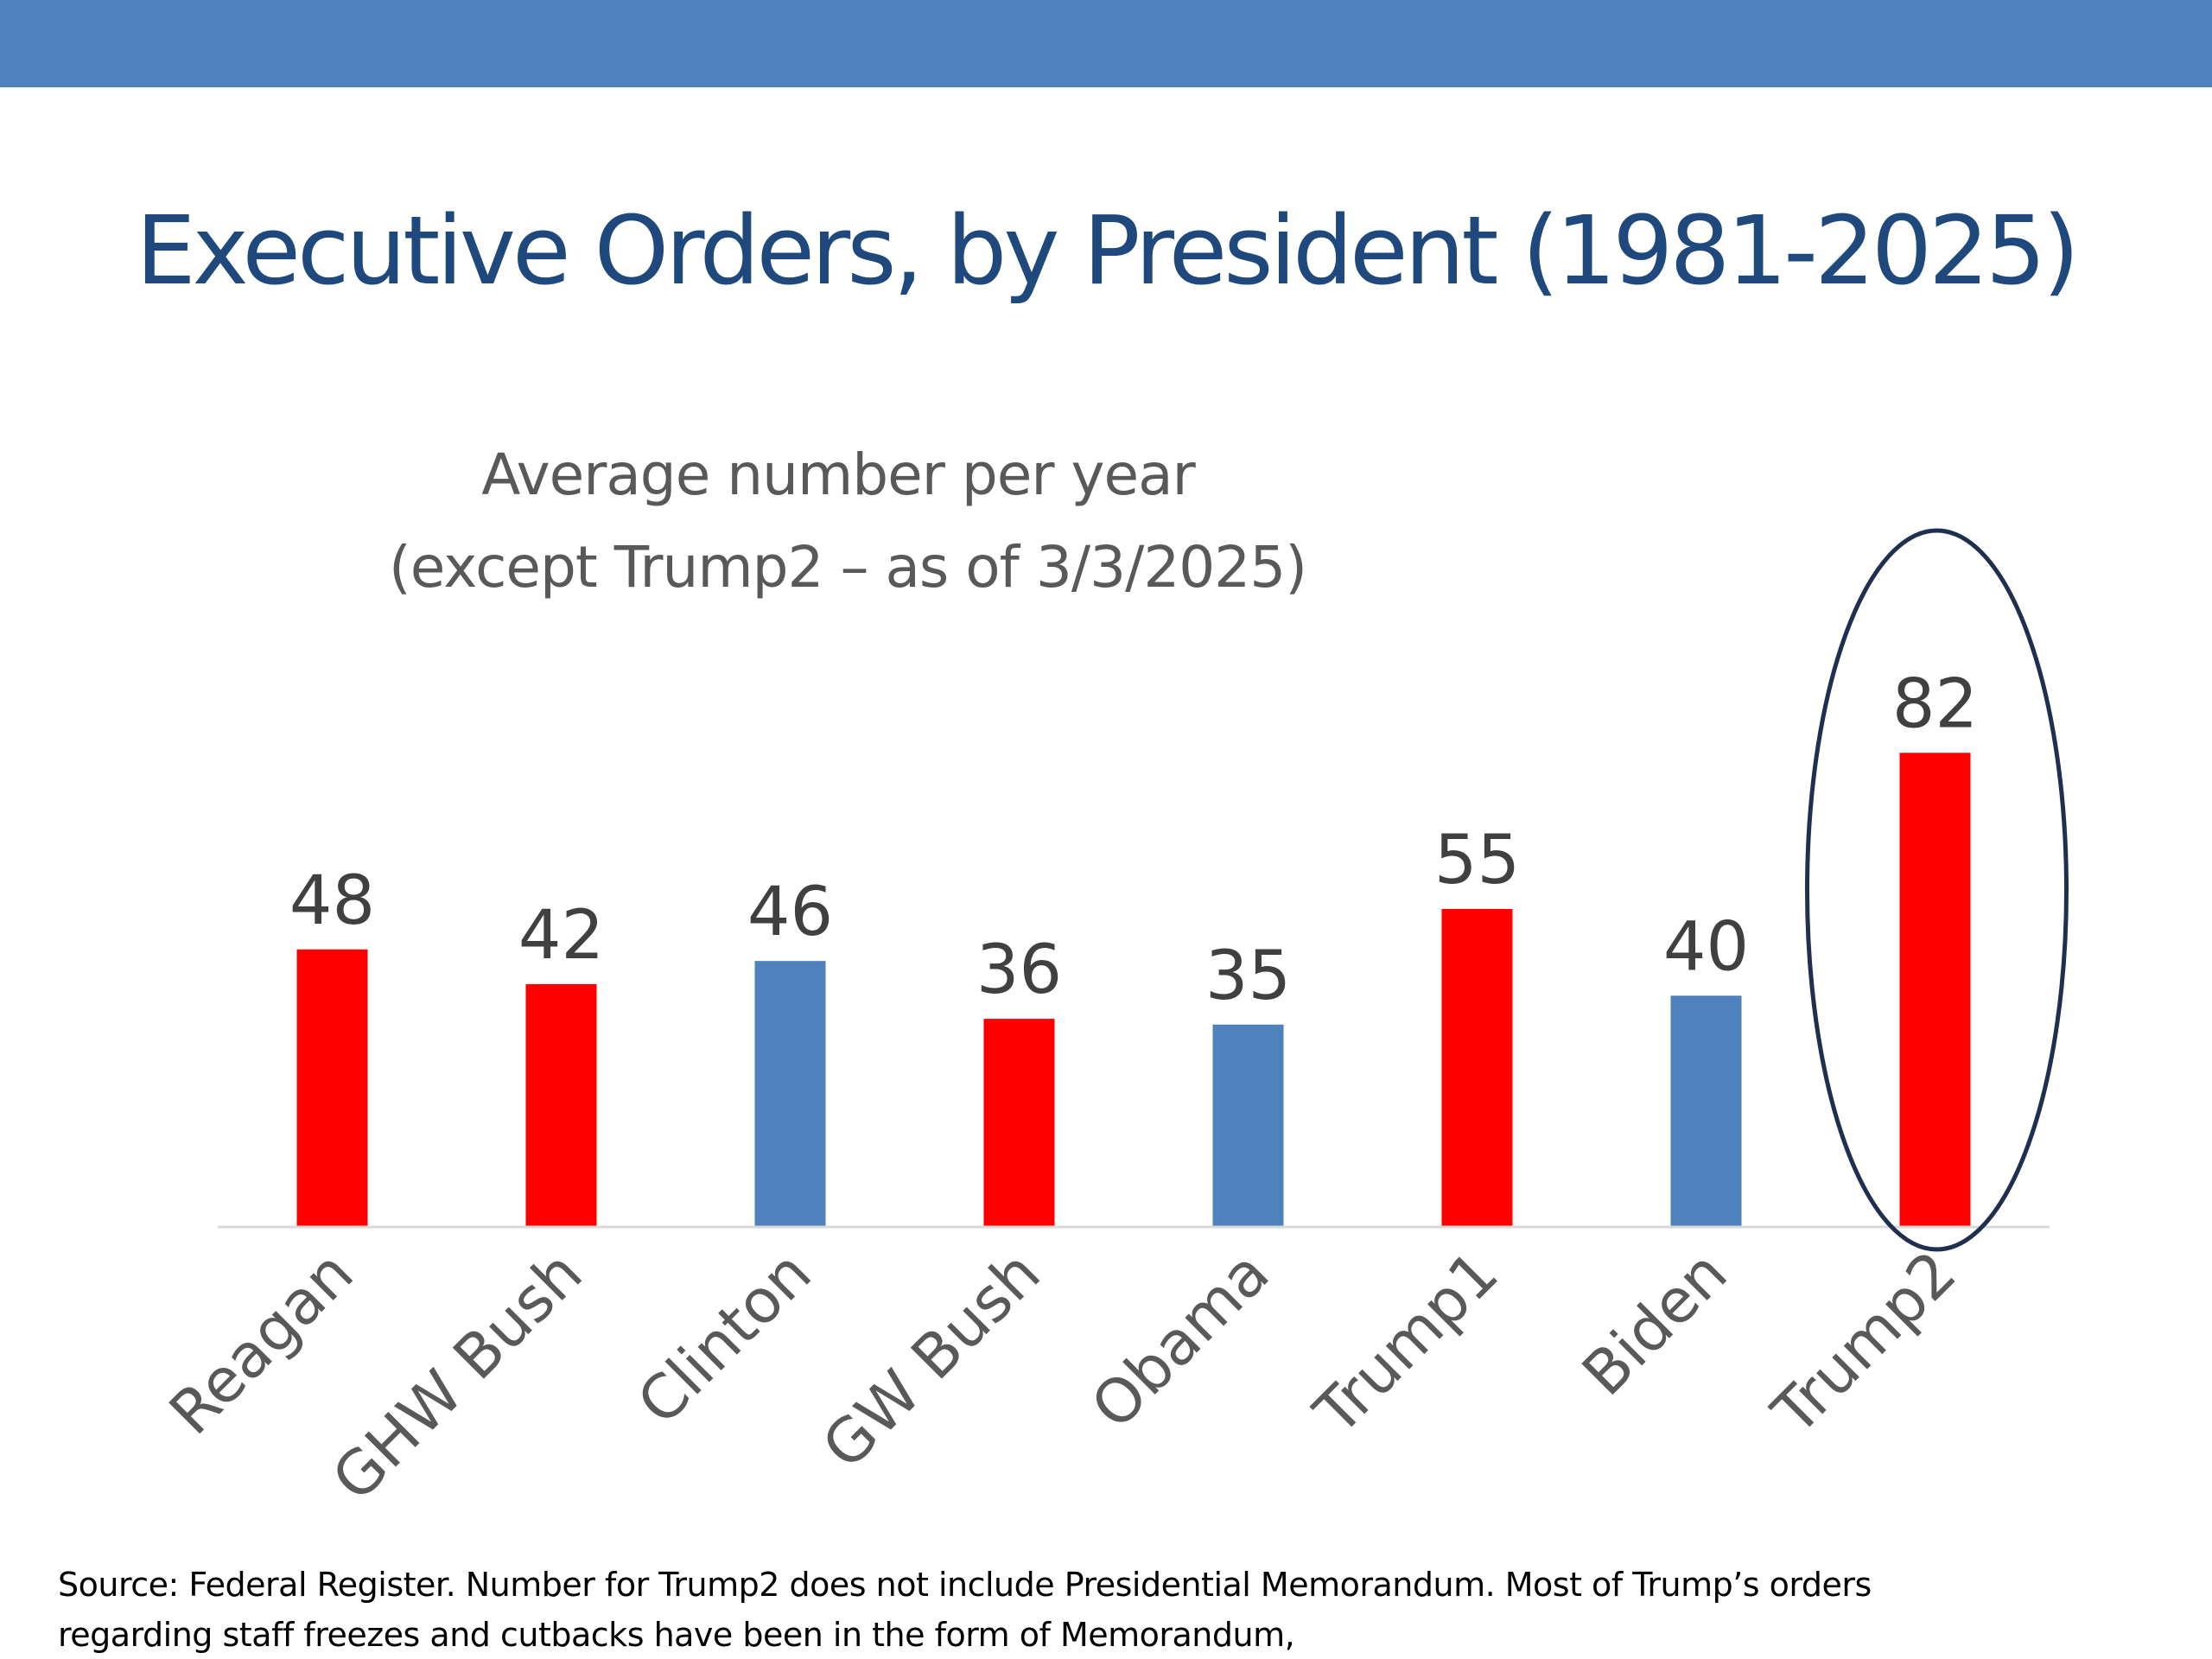  Describe the element at coordinates (848, 567) in the screenshot. I see `chart-subtitle-line2: (except Trump2 – as of 3/3/2025)` at that location.